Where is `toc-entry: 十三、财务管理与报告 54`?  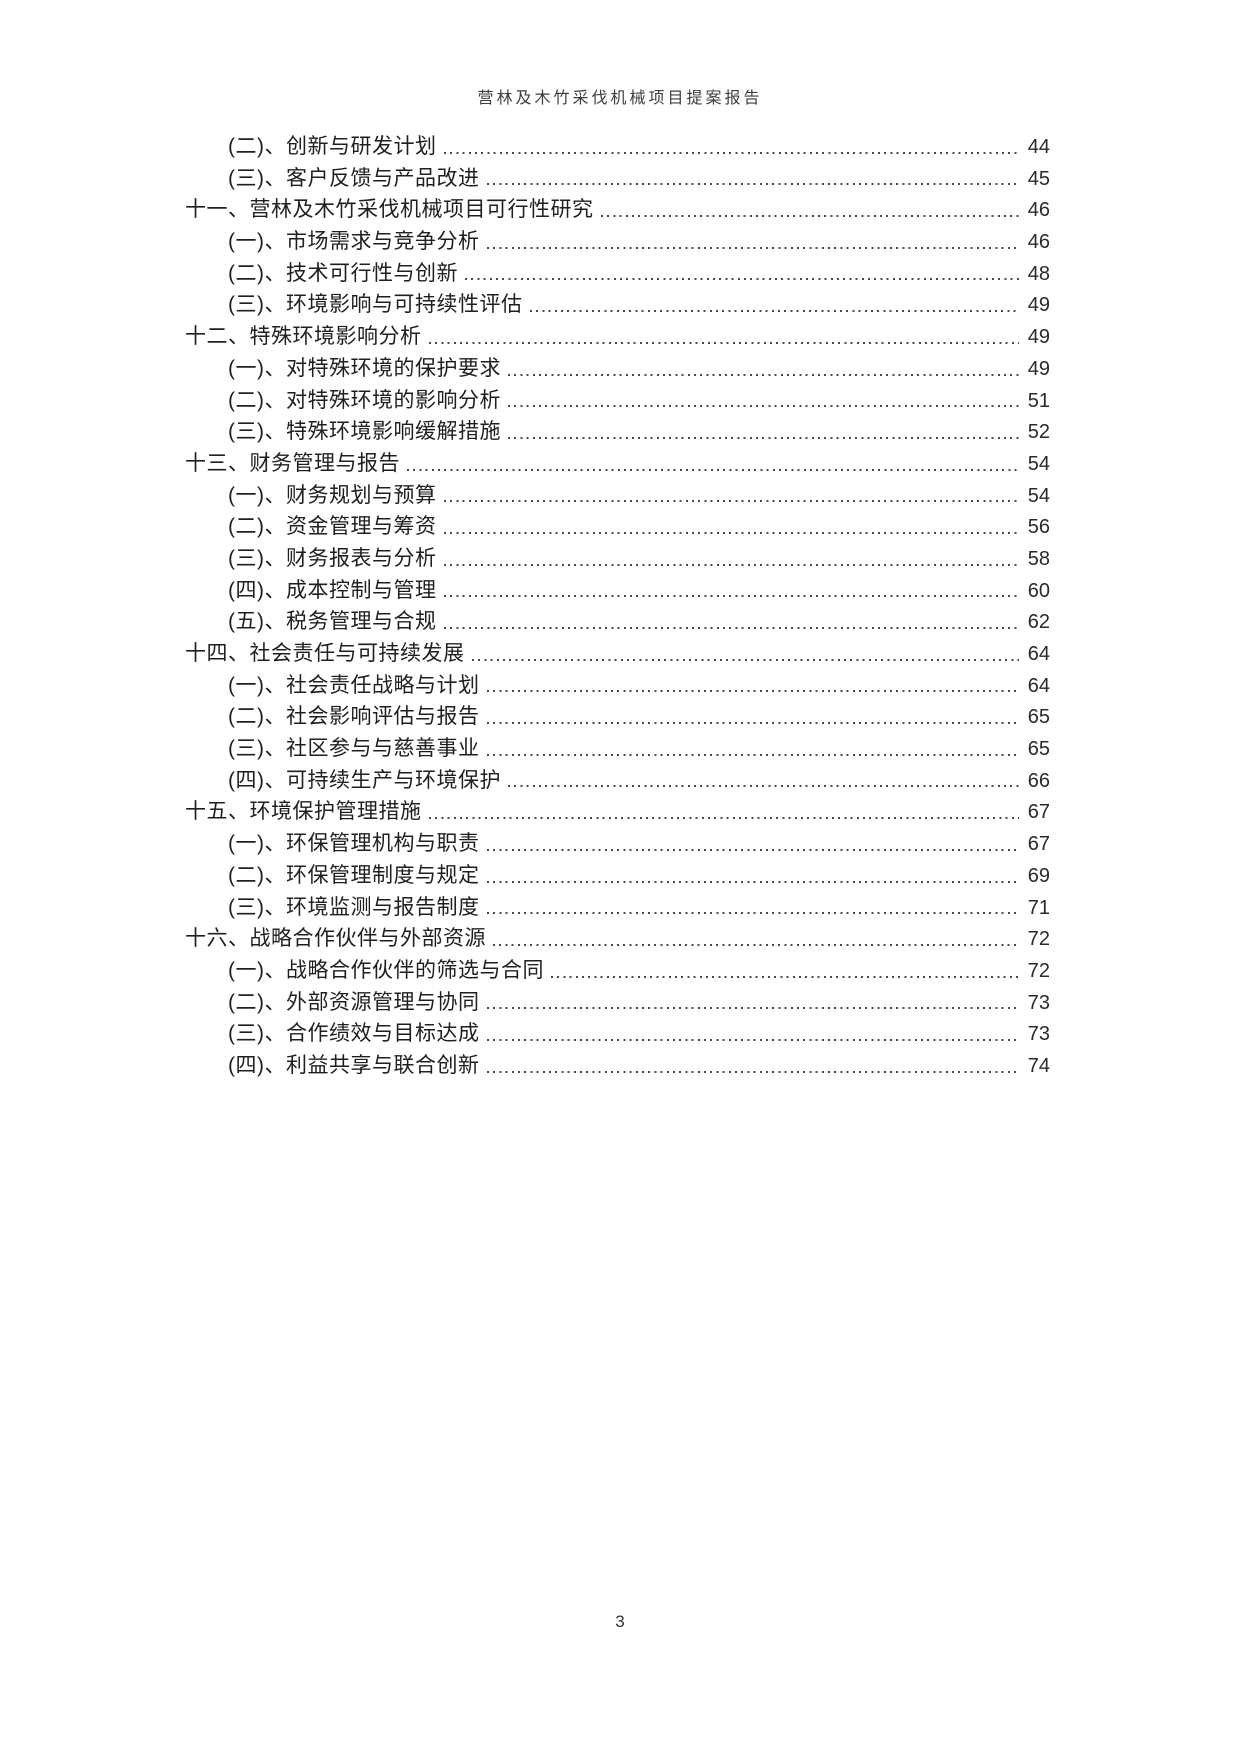 toc-entry: 十三、财务管理与报告 54 is located at coordinates (617, 463).